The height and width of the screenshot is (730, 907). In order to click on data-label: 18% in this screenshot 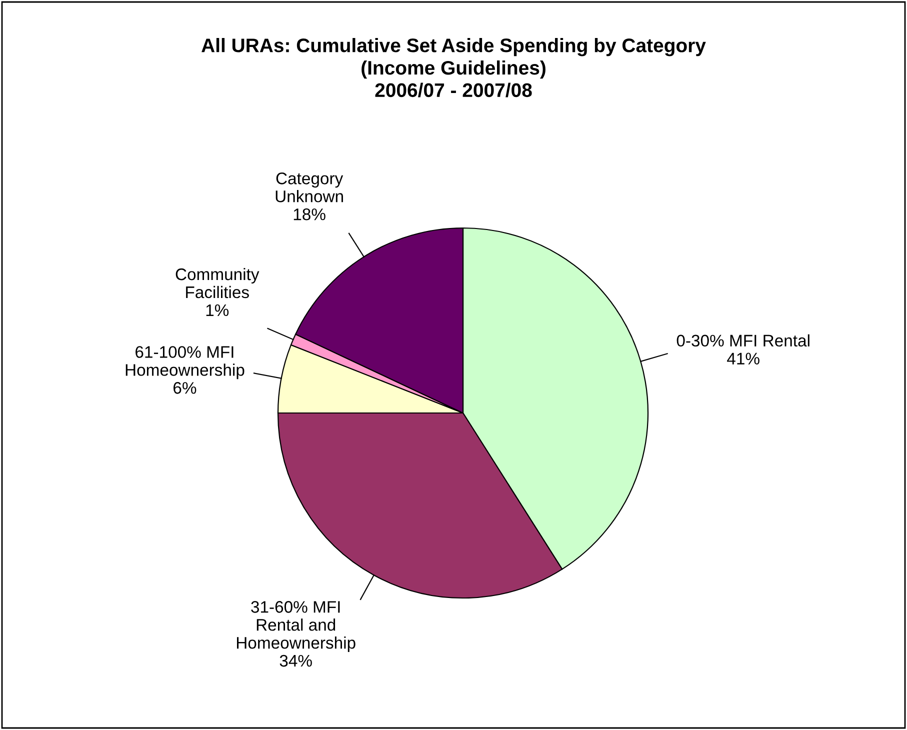, I will do `click(310, 214)`.